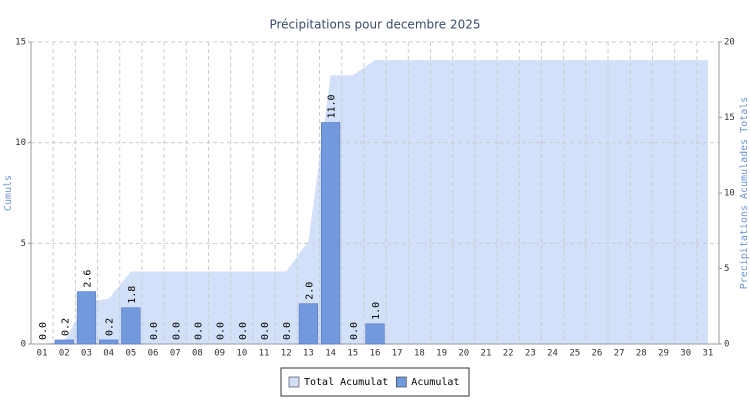  Describe the element at coordinates (685, 354) in the screenshot. I see `x-tick-label: 30` at that location.